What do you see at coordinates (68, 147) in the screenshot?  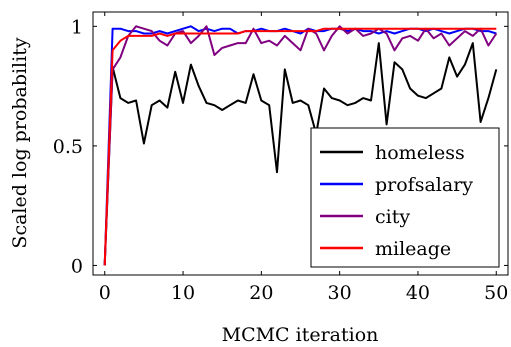 I see `y-tick-label: 0.5` at bounding box center [68, 147].